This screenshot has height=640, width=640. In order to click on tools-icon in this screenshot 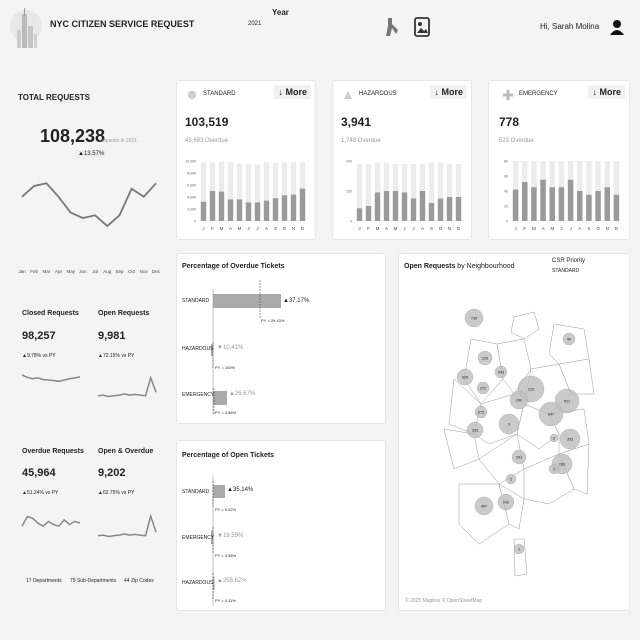, I will do `click(393, 27)`.